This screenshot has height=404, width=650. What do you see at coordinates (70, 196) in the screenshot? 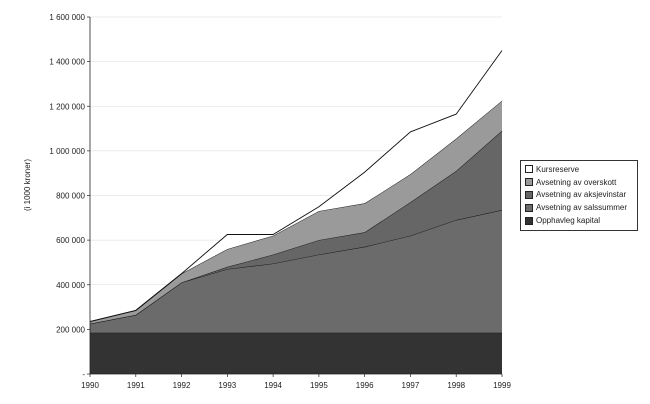
I see `y-tick-label: 800 000` at bounding box center [70, 196].